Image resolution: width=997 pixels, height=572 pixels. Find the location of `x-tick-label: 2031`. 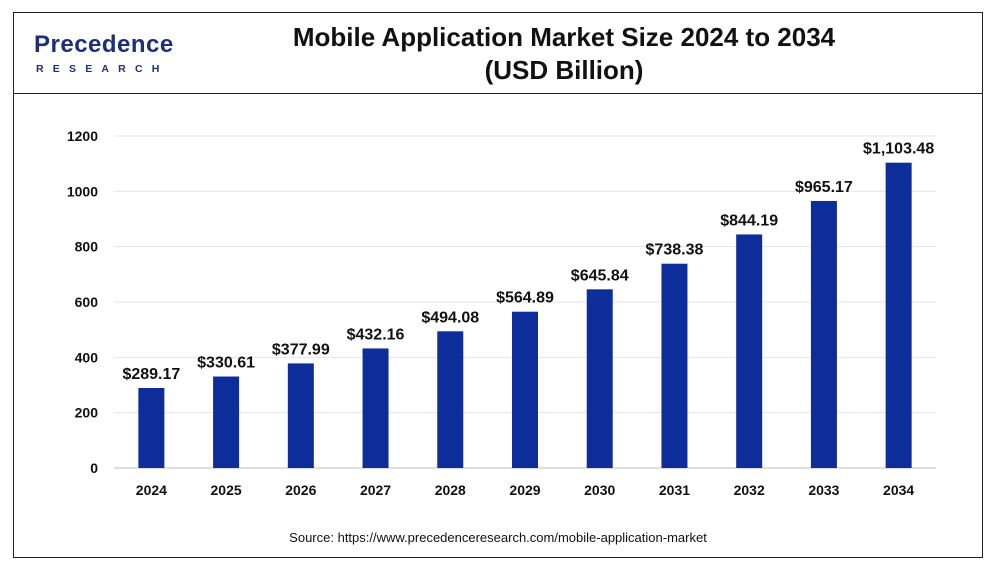

x-tick-label: 2031 is located at coordinates (674, 490).